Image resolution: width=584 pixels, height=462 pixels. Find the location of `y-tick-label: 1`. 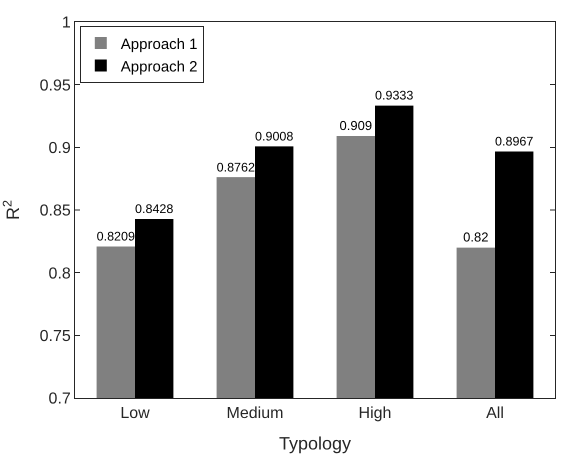

y-tick-label: 1 is located at coordinates (66, 23).